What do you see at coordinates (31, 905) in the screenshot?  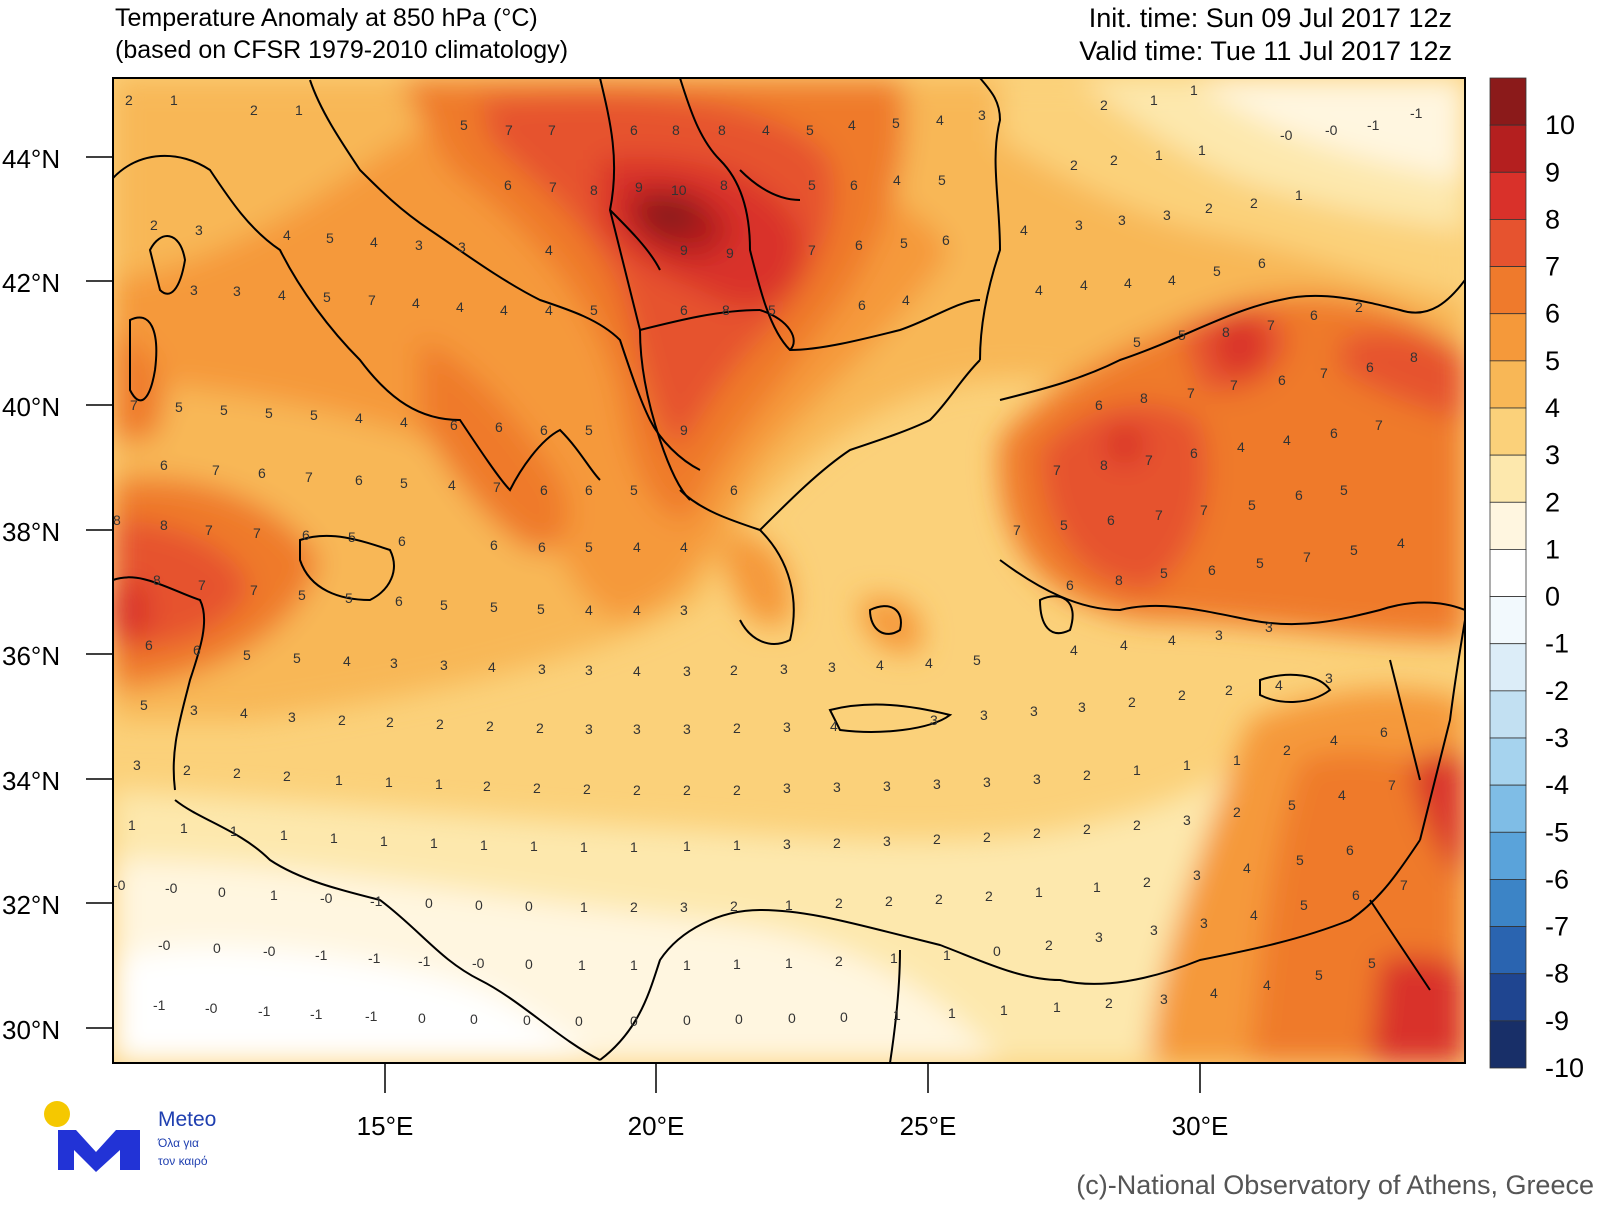 I see `lat-label-32: 32°N` at bounding box center [31, 905].